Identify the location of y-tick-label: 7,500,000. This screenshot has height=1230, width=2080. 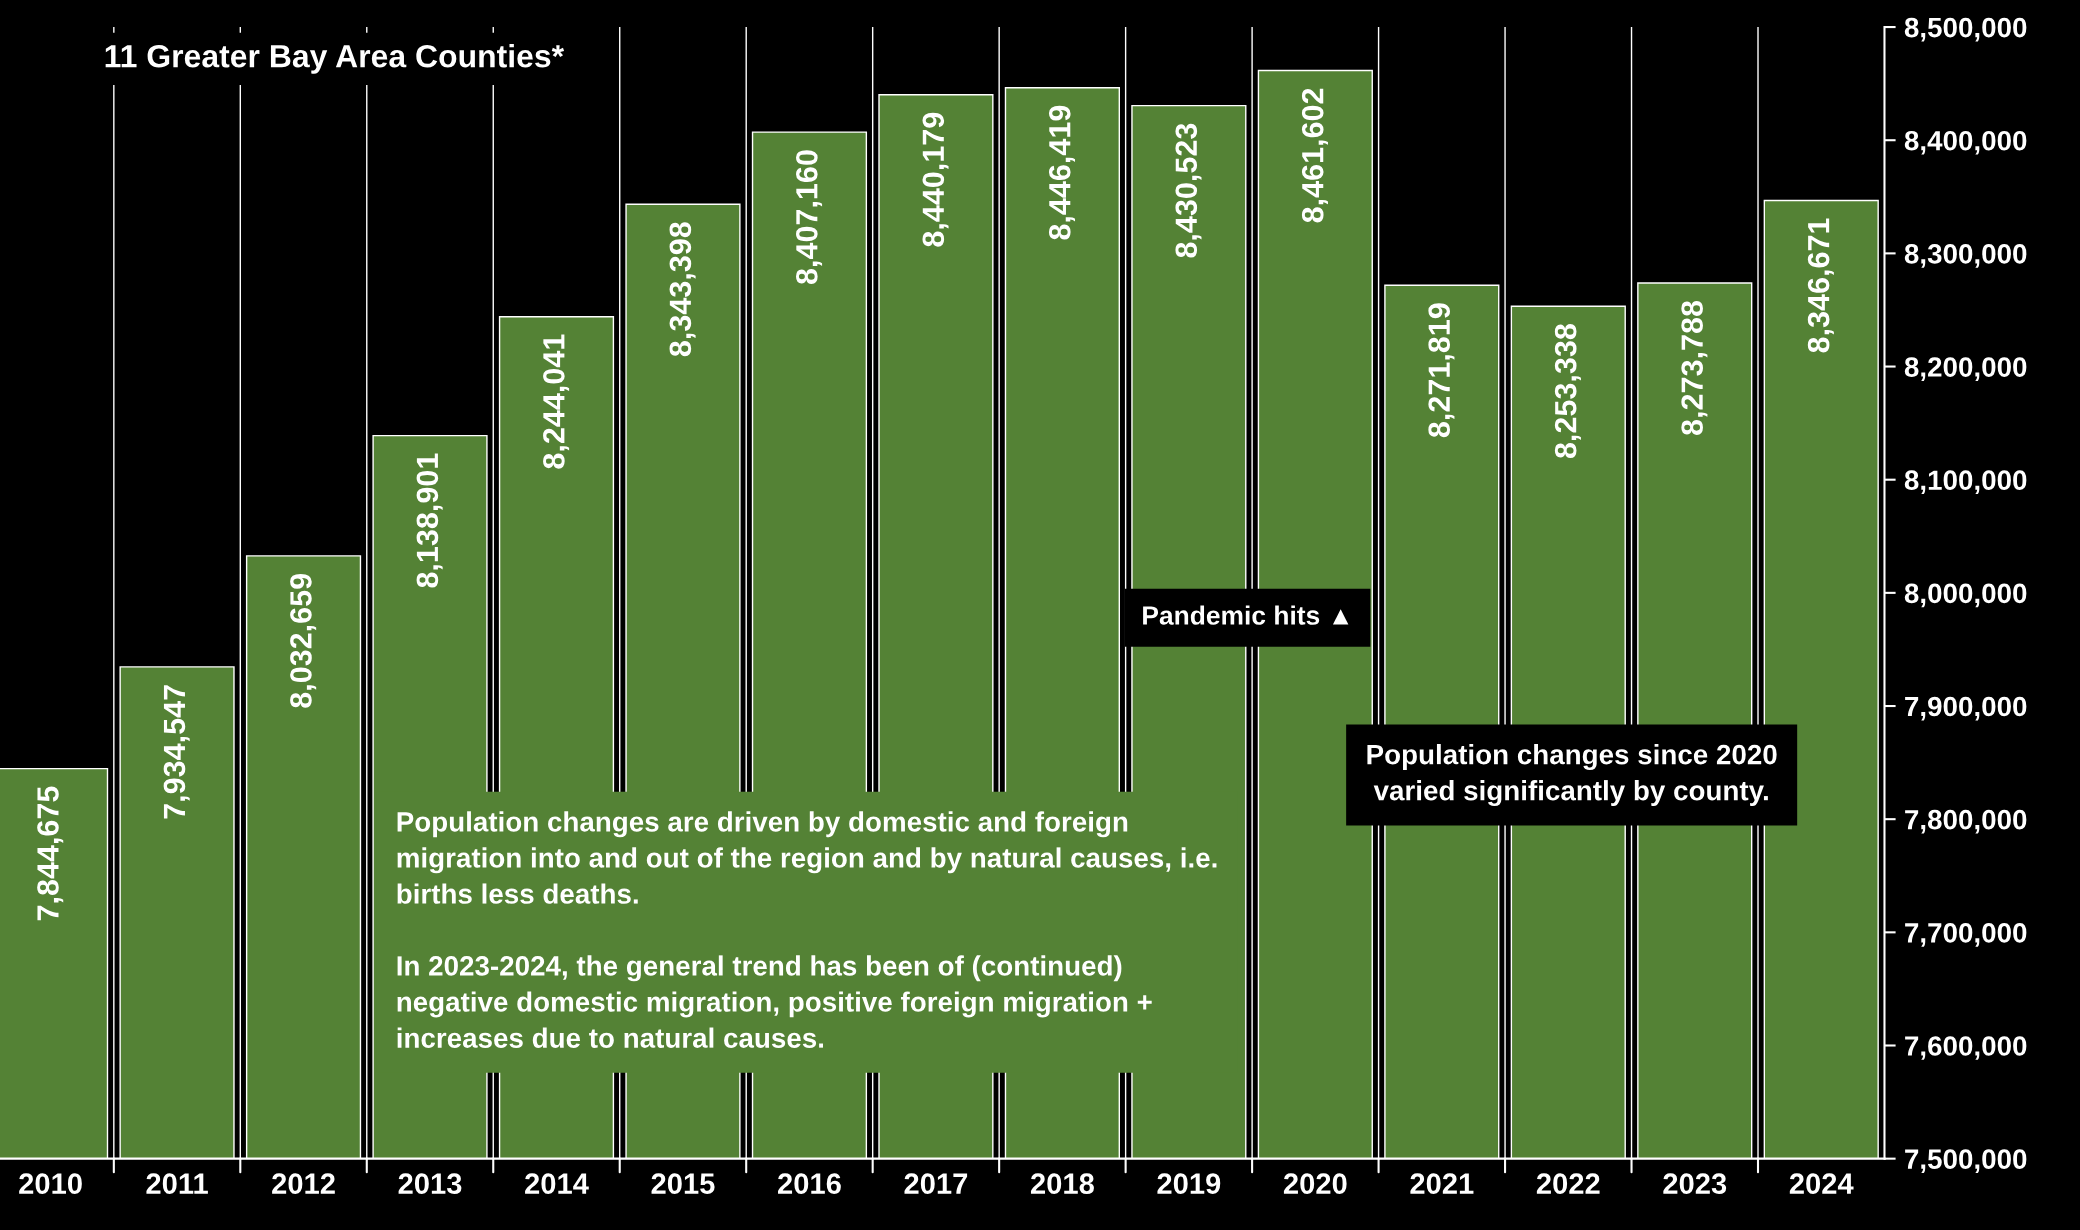
(1966, 1161).